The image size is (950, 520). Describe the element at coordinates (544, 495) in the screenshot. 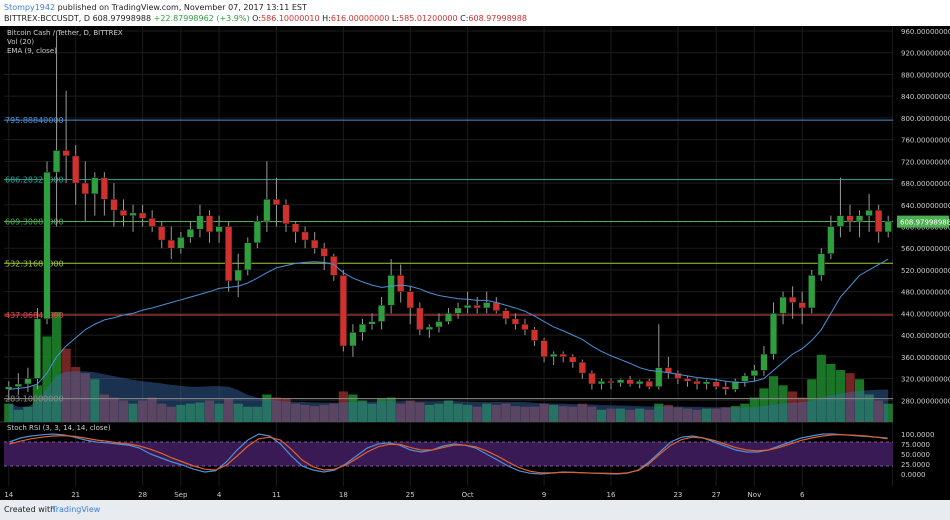

I see `time-tick-label: 9` at that location.